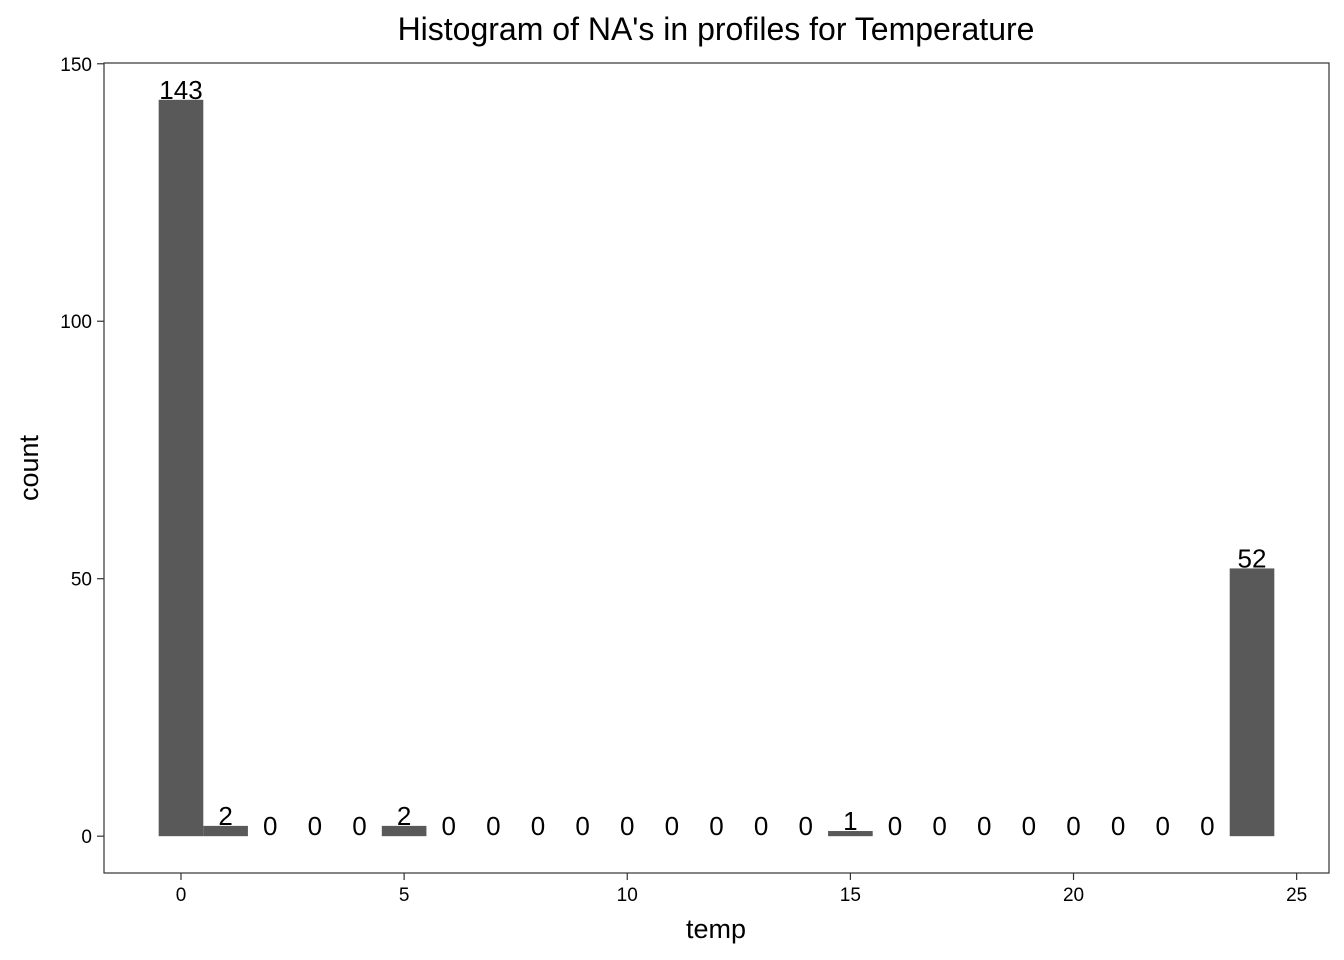 The width and height of the screenshot is (1344, 960). Describe the element at coordinates (850, 895) in the screenshot. I see `x-tick-label: 15` at that location.